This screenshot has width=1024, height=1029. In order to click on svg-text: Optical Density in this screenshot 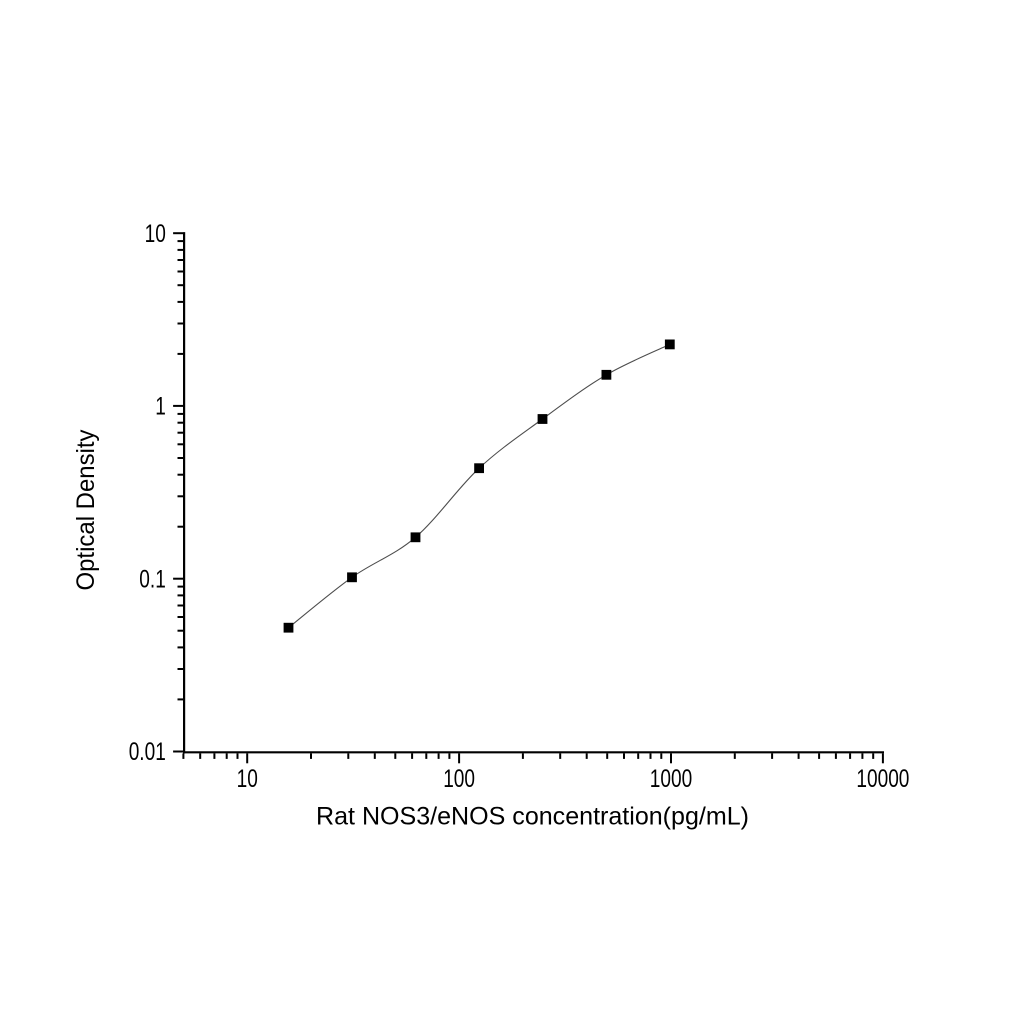, I will do `click(86, 509)`.